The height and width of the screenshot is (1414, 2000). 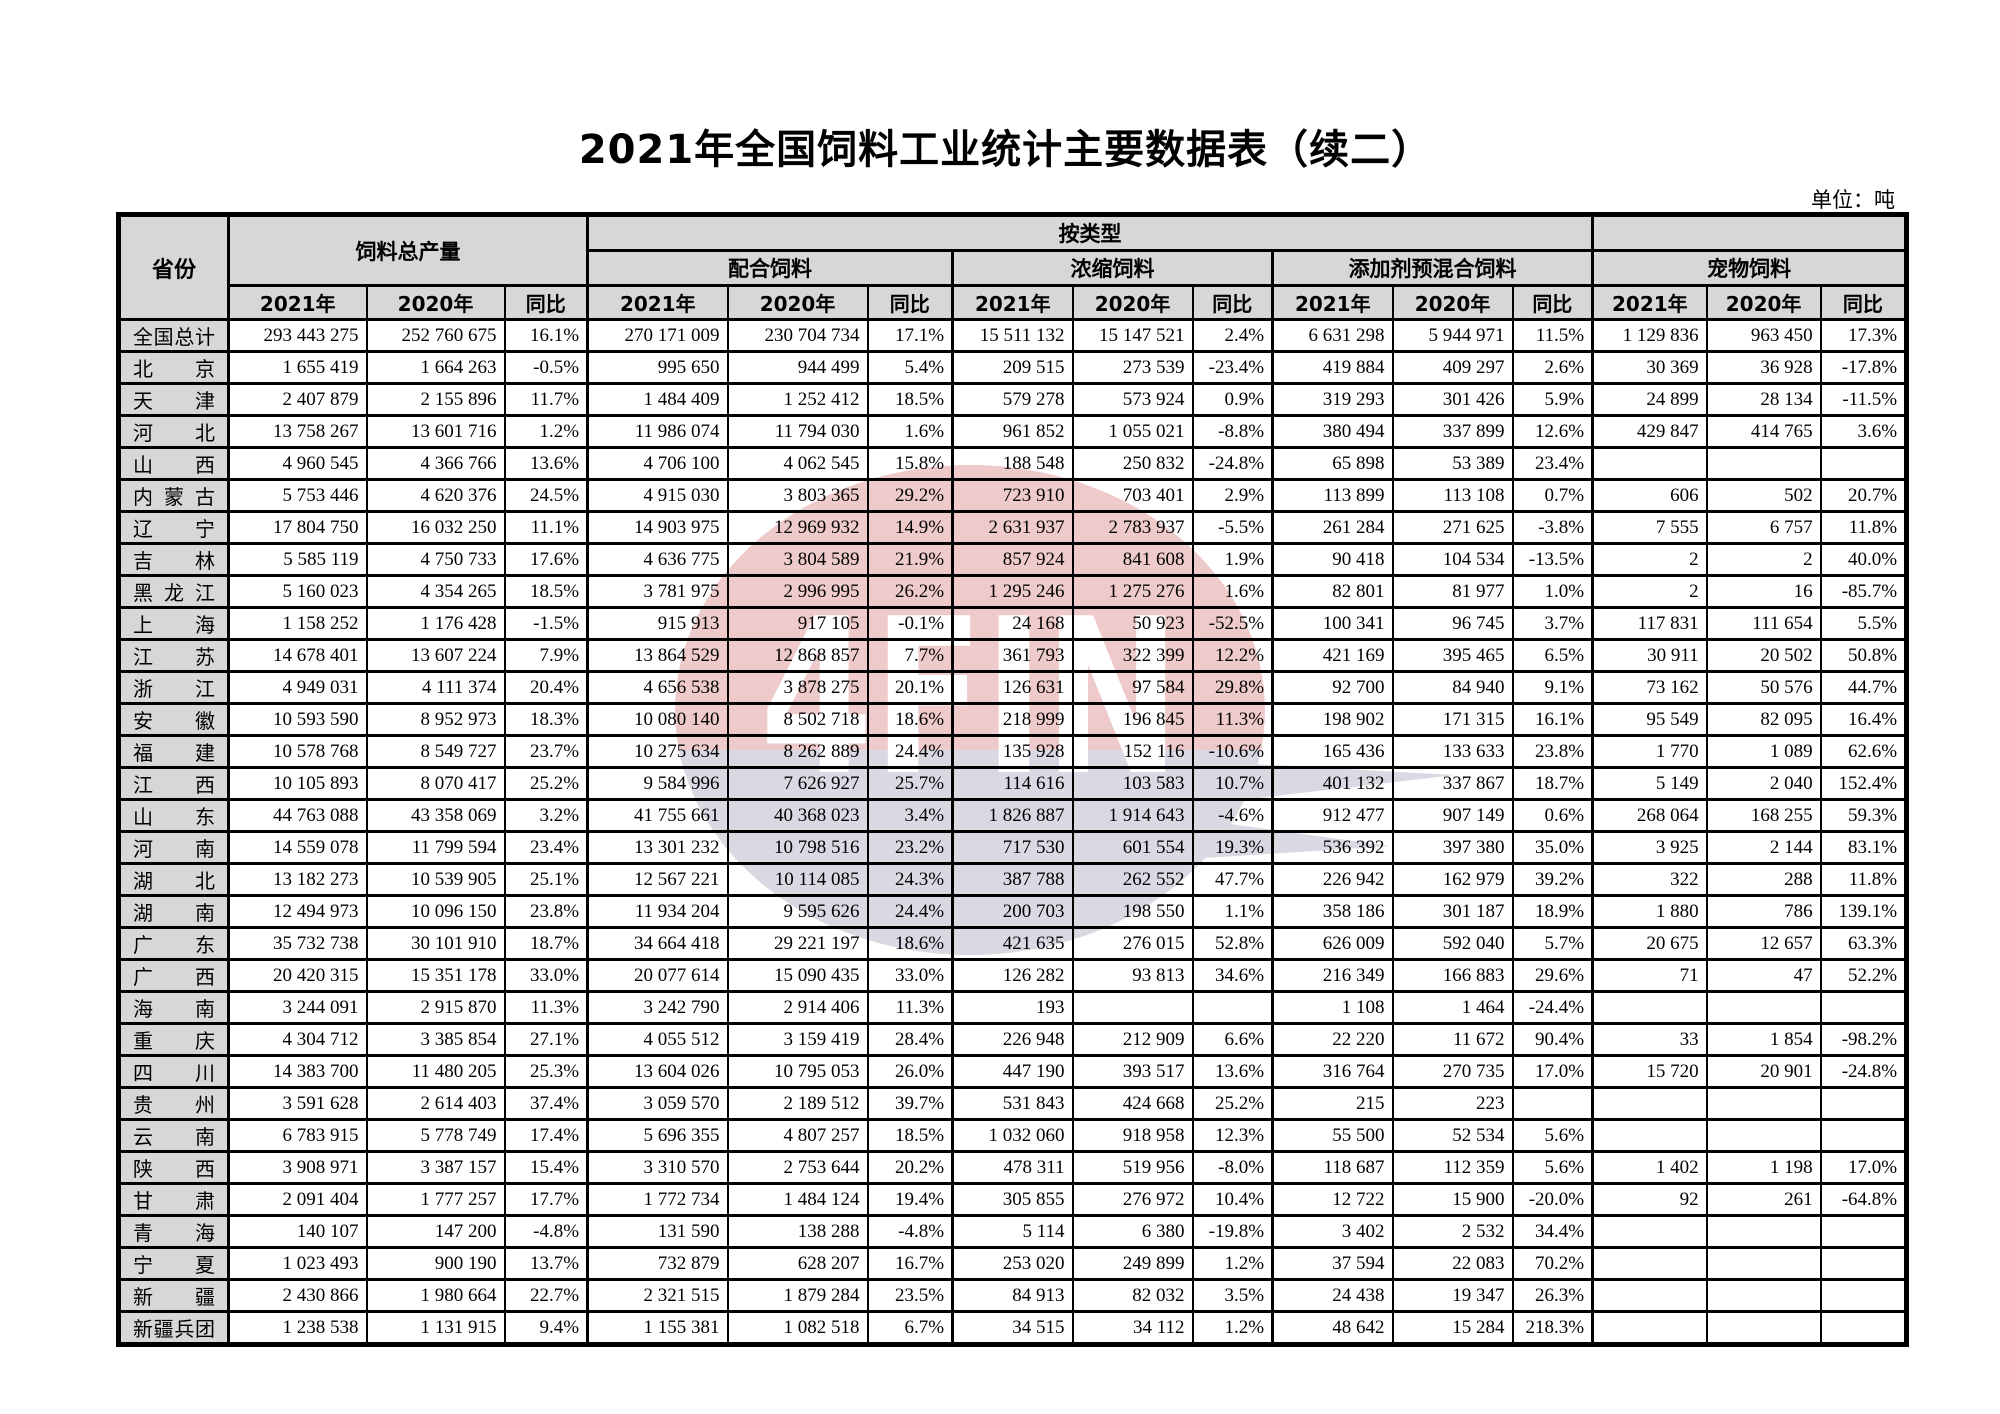 What do you see at coordinates (1863, 431) in the screenshot?
I see `value-cell: 3.6%` at bounding box center [1863, 431].